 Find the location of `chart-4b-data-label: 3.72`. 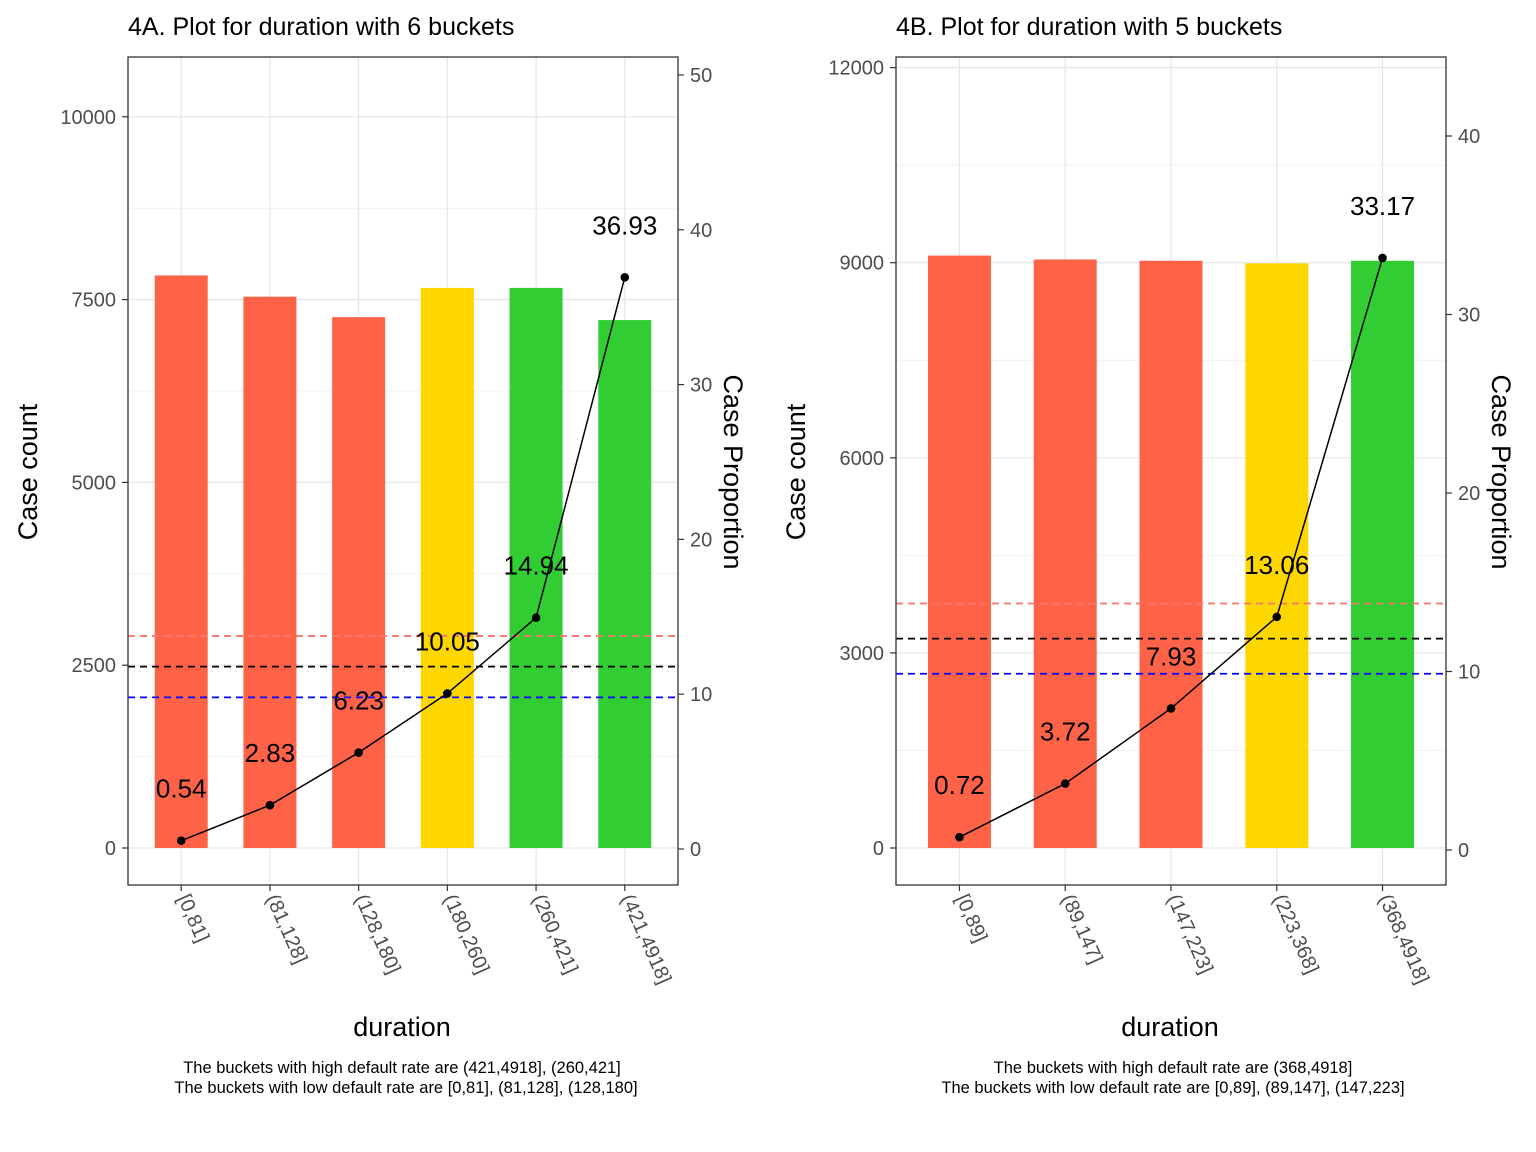

chart-4b-data-label: 3.72 is located at coordinates (1065, 732).